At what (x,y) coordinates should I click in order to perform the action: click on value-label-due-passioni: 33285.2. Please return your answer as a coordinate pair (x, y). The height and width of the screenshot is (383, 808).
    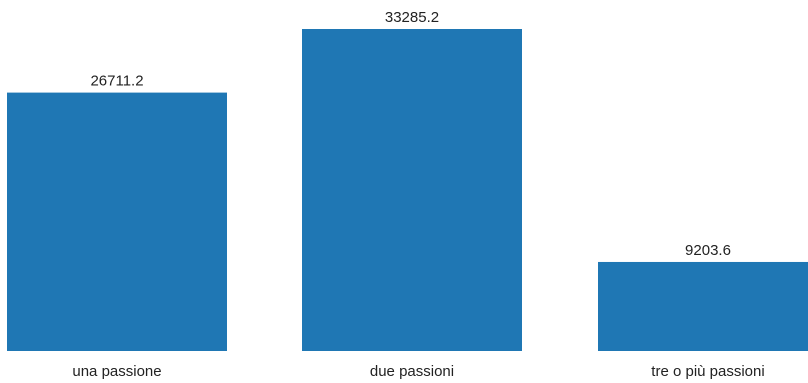
    Looking at the image, I should click on (412, 17).